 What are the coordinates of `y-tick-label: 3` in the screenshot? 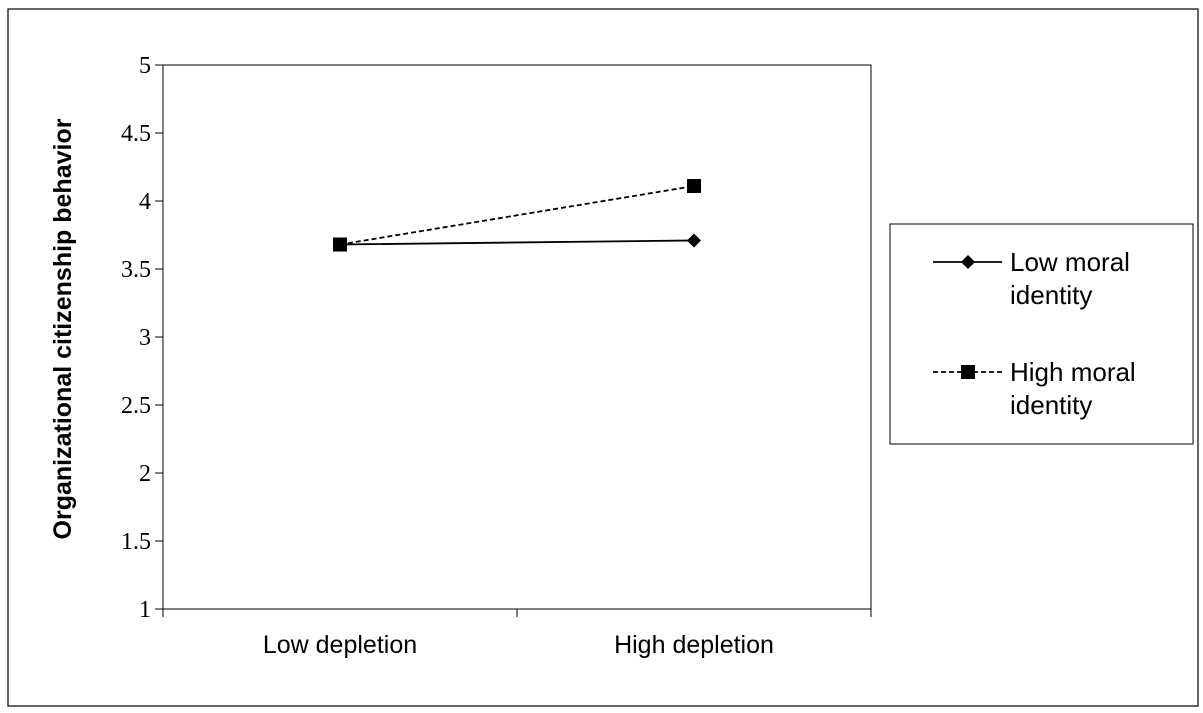 It's located at (145, 338).